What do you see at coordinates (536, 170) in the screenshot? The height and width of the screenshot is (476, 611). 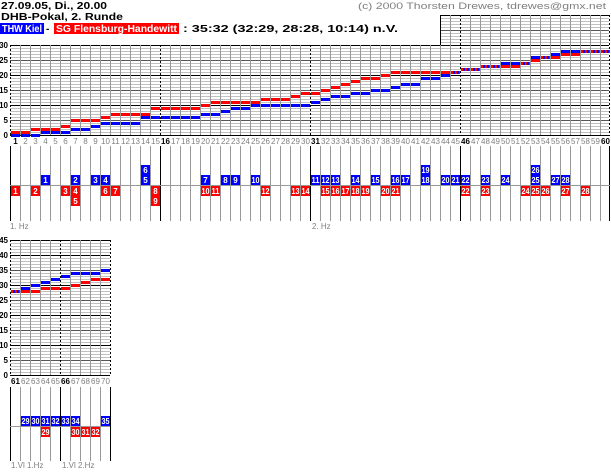 I see `svg-text: 26` at bounding box center [536, 170].